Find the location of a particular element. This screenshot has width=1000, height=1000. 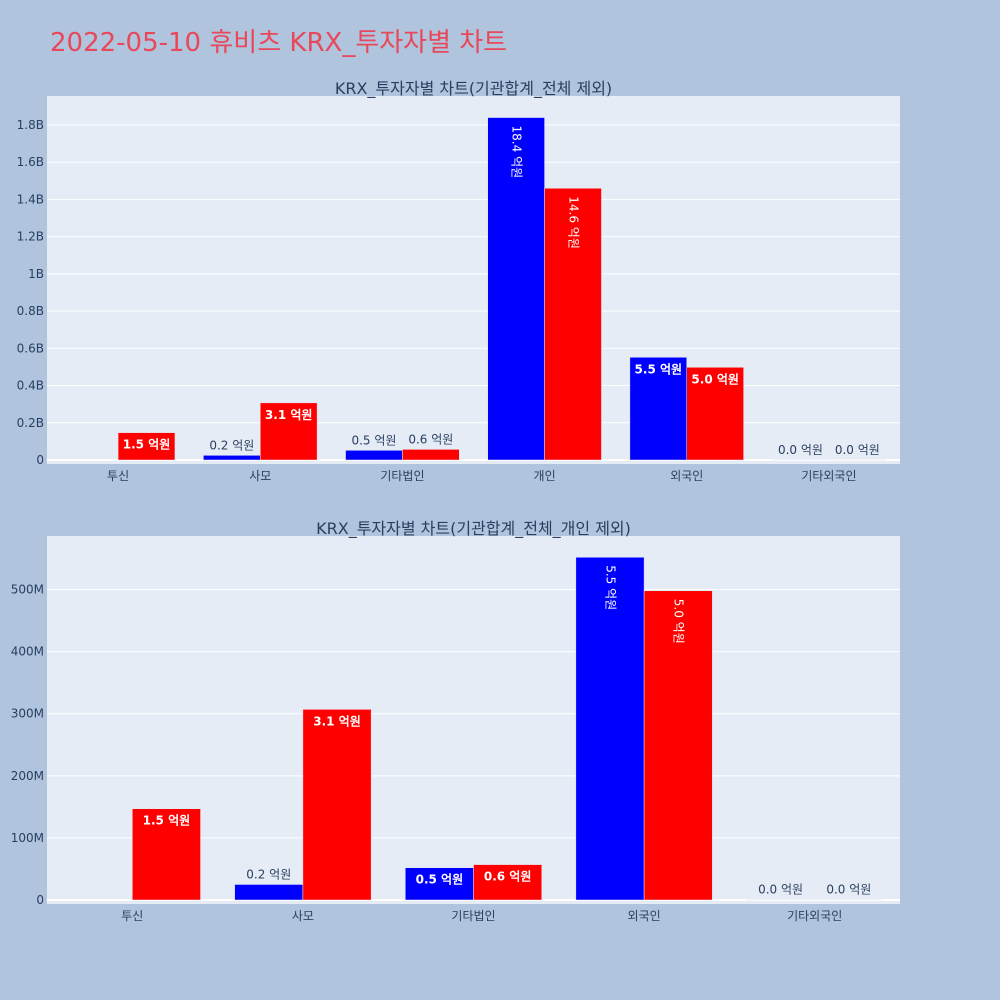

y-tick-label: 500M is located at coordinates (27, 590).